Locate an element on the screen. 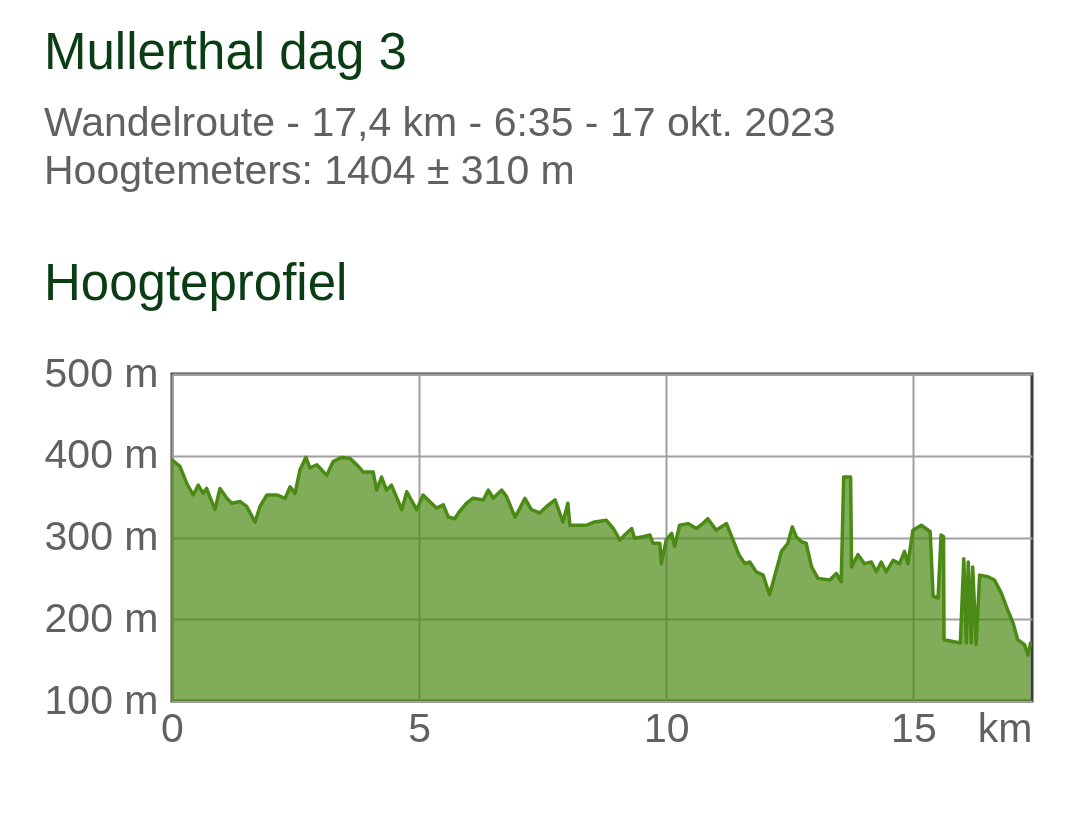 Image resolution: width=1080 pixels, height=820 pixels. x-axis-title: km is located at coordinates (1005, 727).